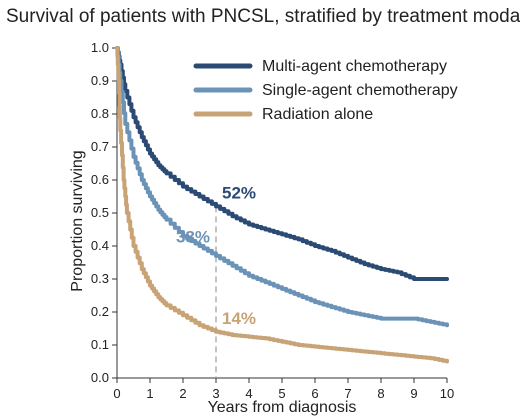  What do you see at coordinates (100, 80) in the screenshot?
I see `y-tick-label: 0.9` at bounding box center [100, 80].